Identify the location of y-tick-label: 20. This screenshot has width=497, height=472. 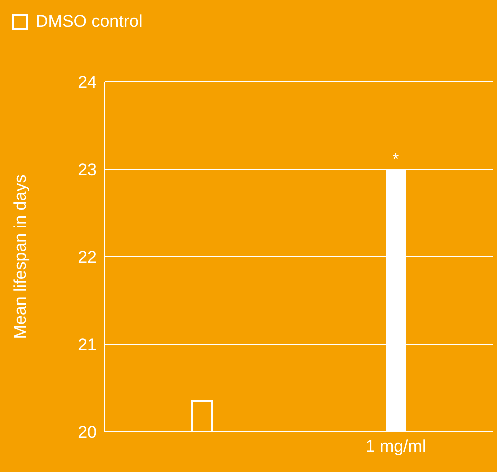
(87, 432).